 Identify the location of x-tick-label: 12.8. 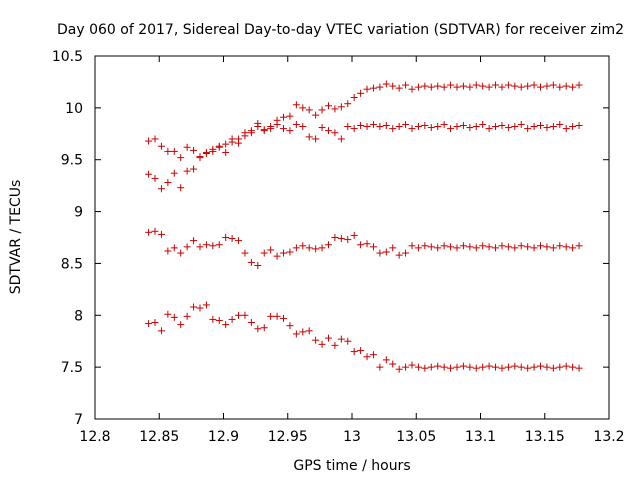
(94, 437).